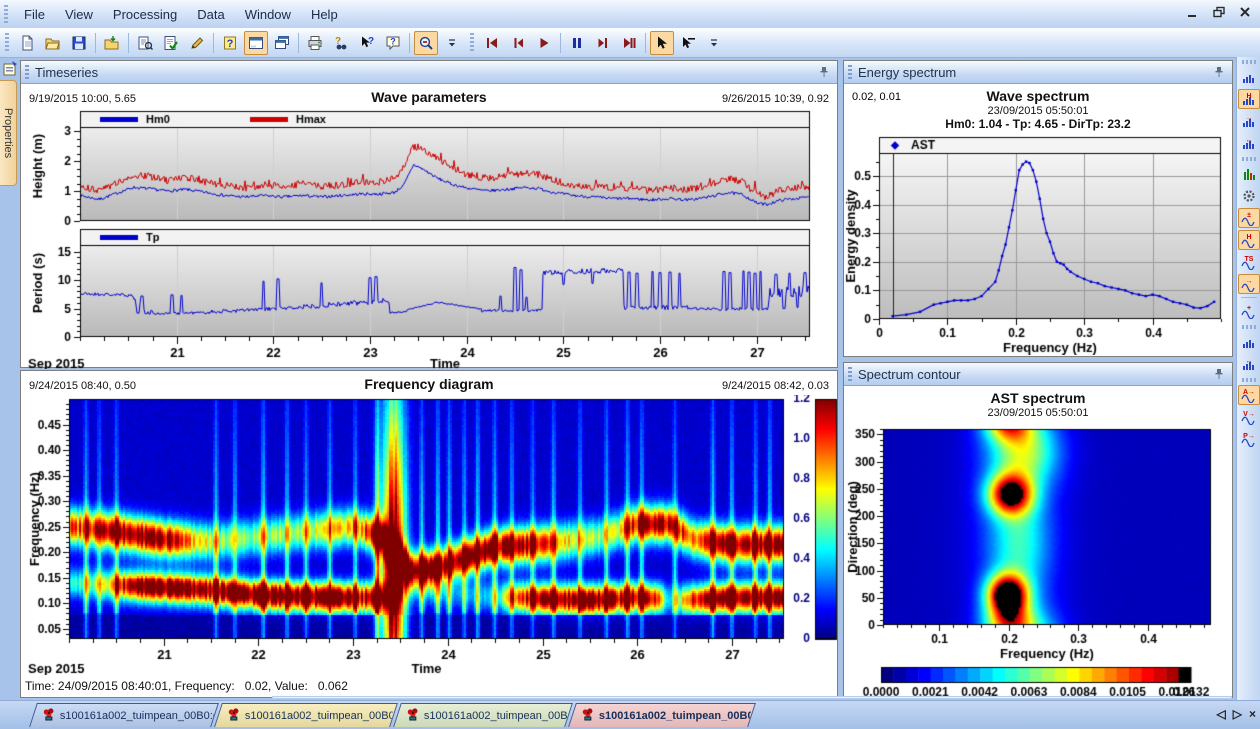 Image resolution: width=1260 pixels, height=729 pixels. What do you see at coordinates (1248, 240) in the screenshot?
I see `wave-height-marker-button: H` at bounding box center [1248, 240].